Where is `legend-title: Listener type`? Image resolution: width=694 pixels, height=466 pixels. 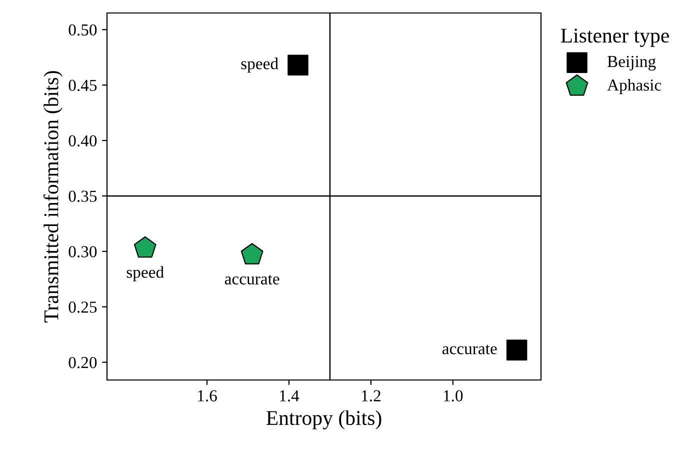 legend-title: Listener type is located at coordinates (614, 37).